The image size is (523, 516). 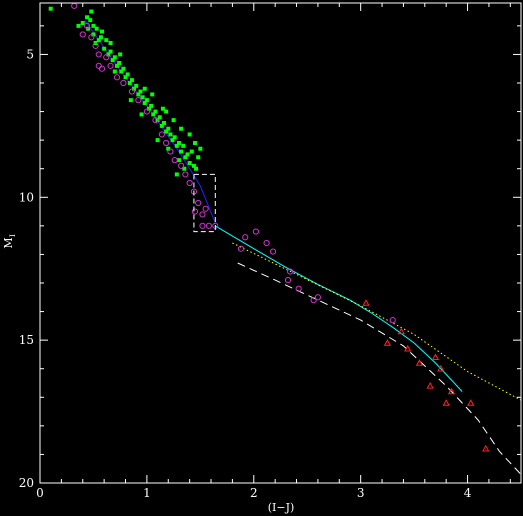 What do you see at coordinates (254, 493) in the screenshot?
I see `x-tick-label: 2` at bounding box center [254, 493].